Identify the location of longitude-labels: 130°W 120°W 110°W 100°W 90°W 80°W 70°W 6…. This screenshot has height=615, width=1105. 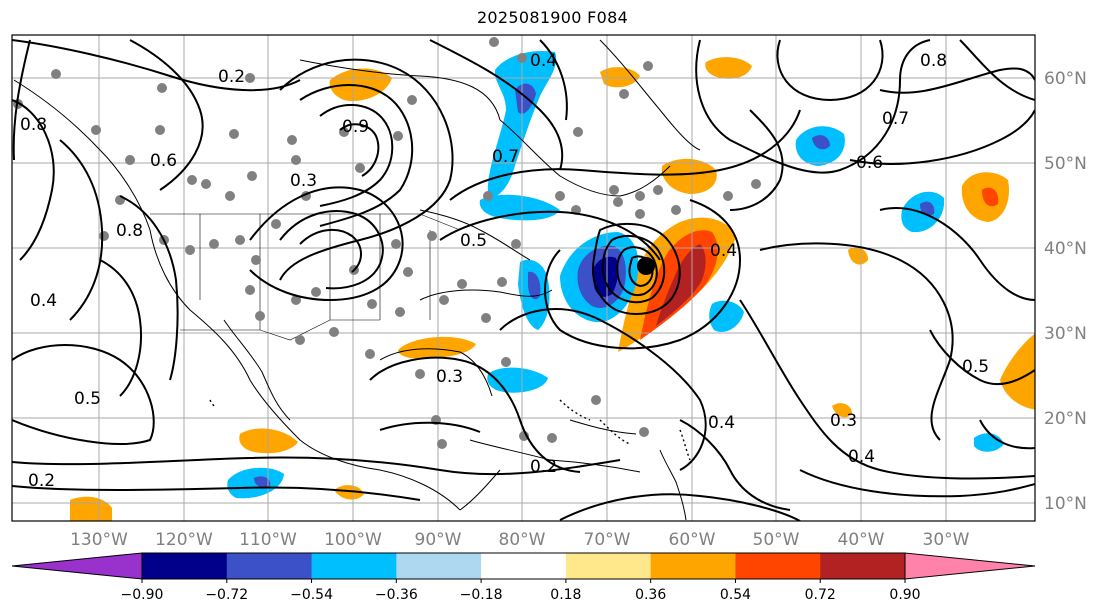
(520, 540).